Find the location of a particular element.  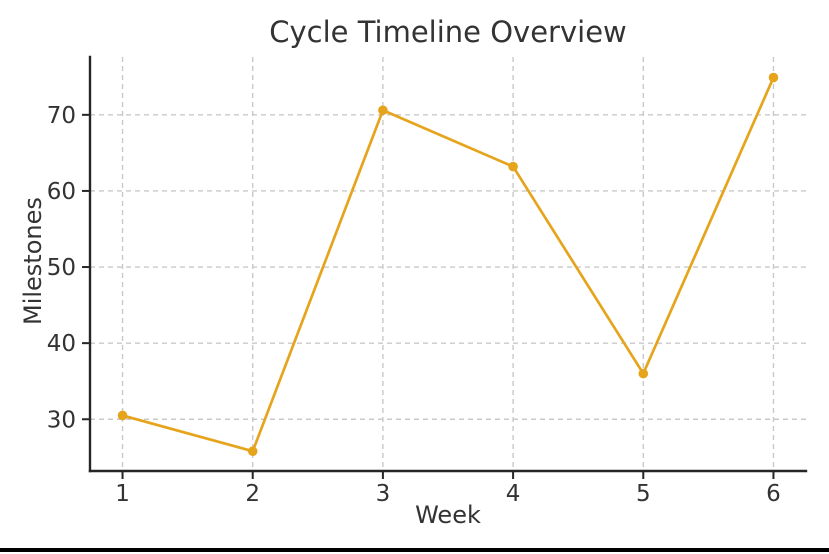

y-tick-label: 30 is located at coordinates (61, 420).